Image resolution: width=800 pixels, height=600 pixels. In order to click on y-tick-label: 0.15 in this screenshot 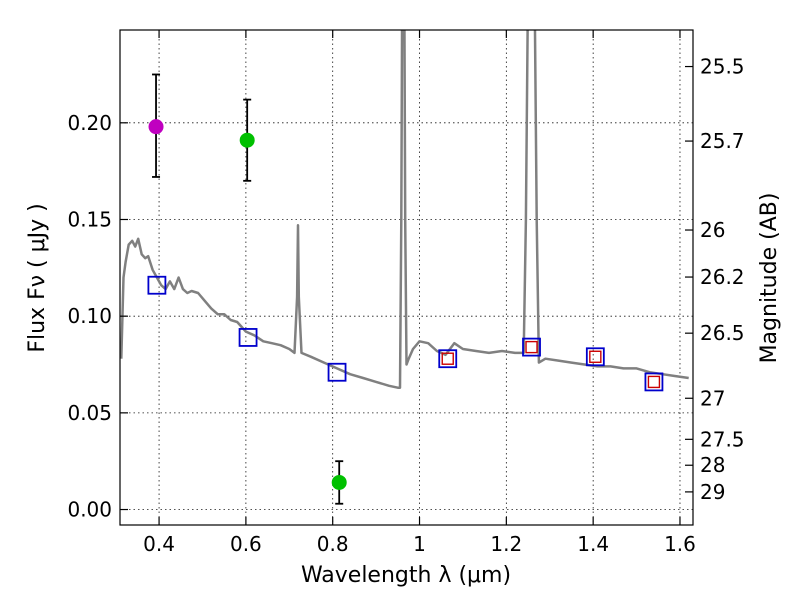, I will do `click(89, 219)`.